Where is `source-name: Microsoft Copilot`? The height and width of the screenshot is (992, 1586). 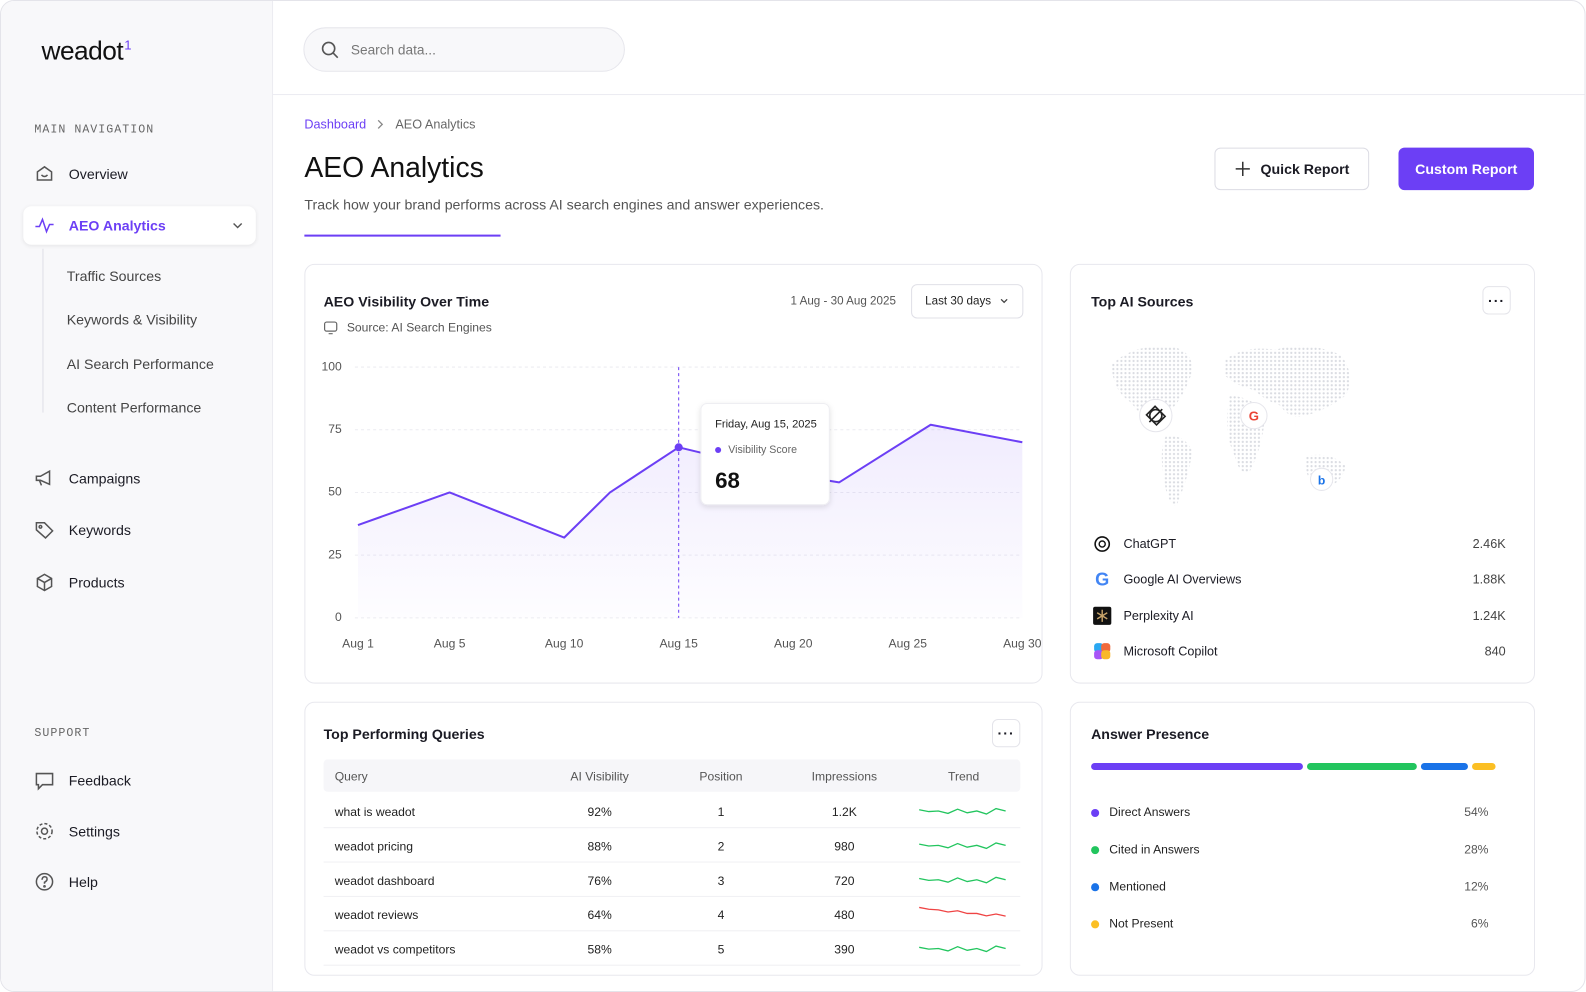 source-name: Microsoft Copilot is located at coordinates (1170, 651).